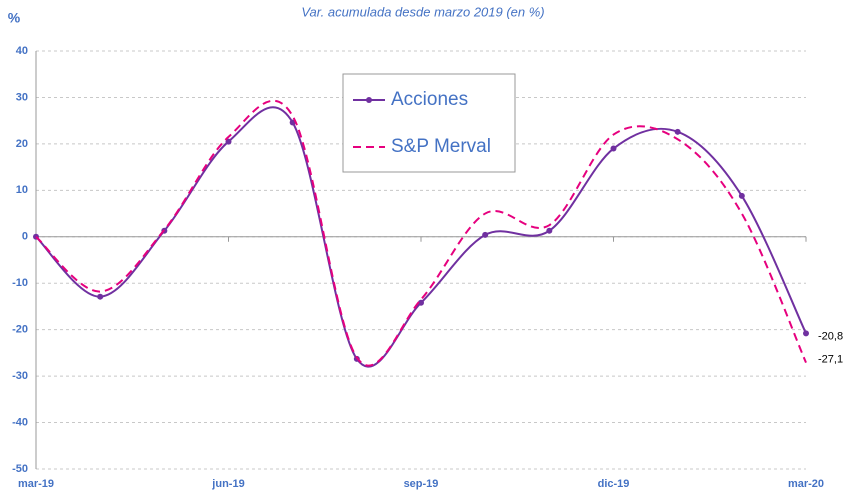  I want to click on y-tick-label: 0, so click(25, 237).